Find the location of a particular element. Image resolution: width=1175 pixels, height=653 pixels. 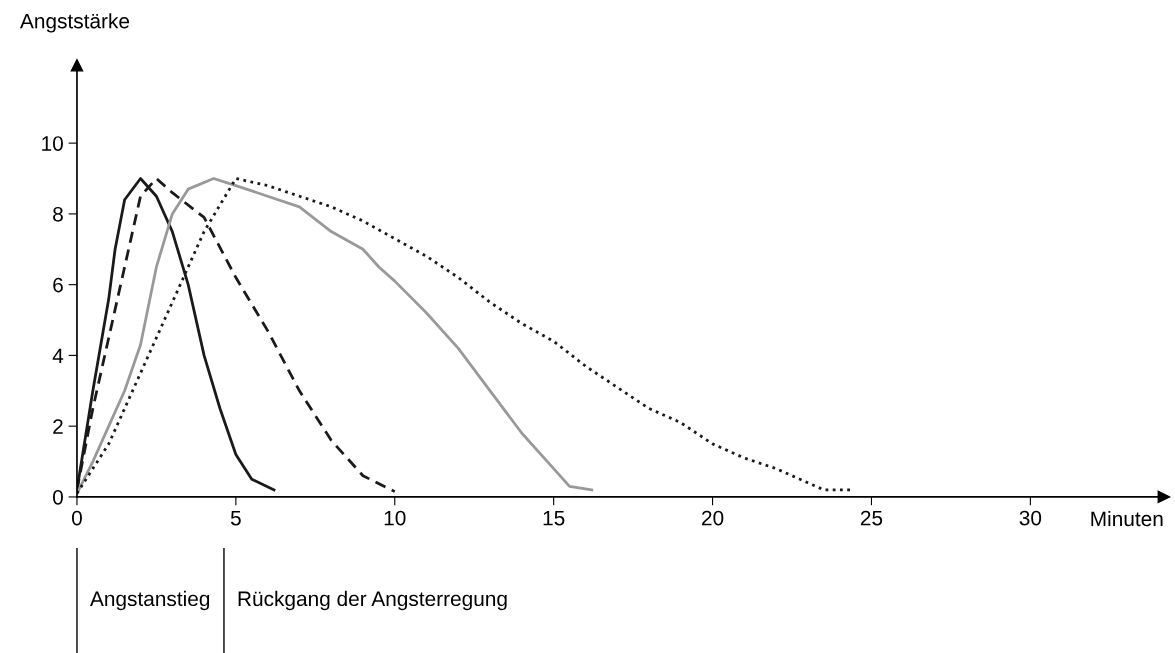

x-tick-label: 25 is located at coordinates (871, 518).